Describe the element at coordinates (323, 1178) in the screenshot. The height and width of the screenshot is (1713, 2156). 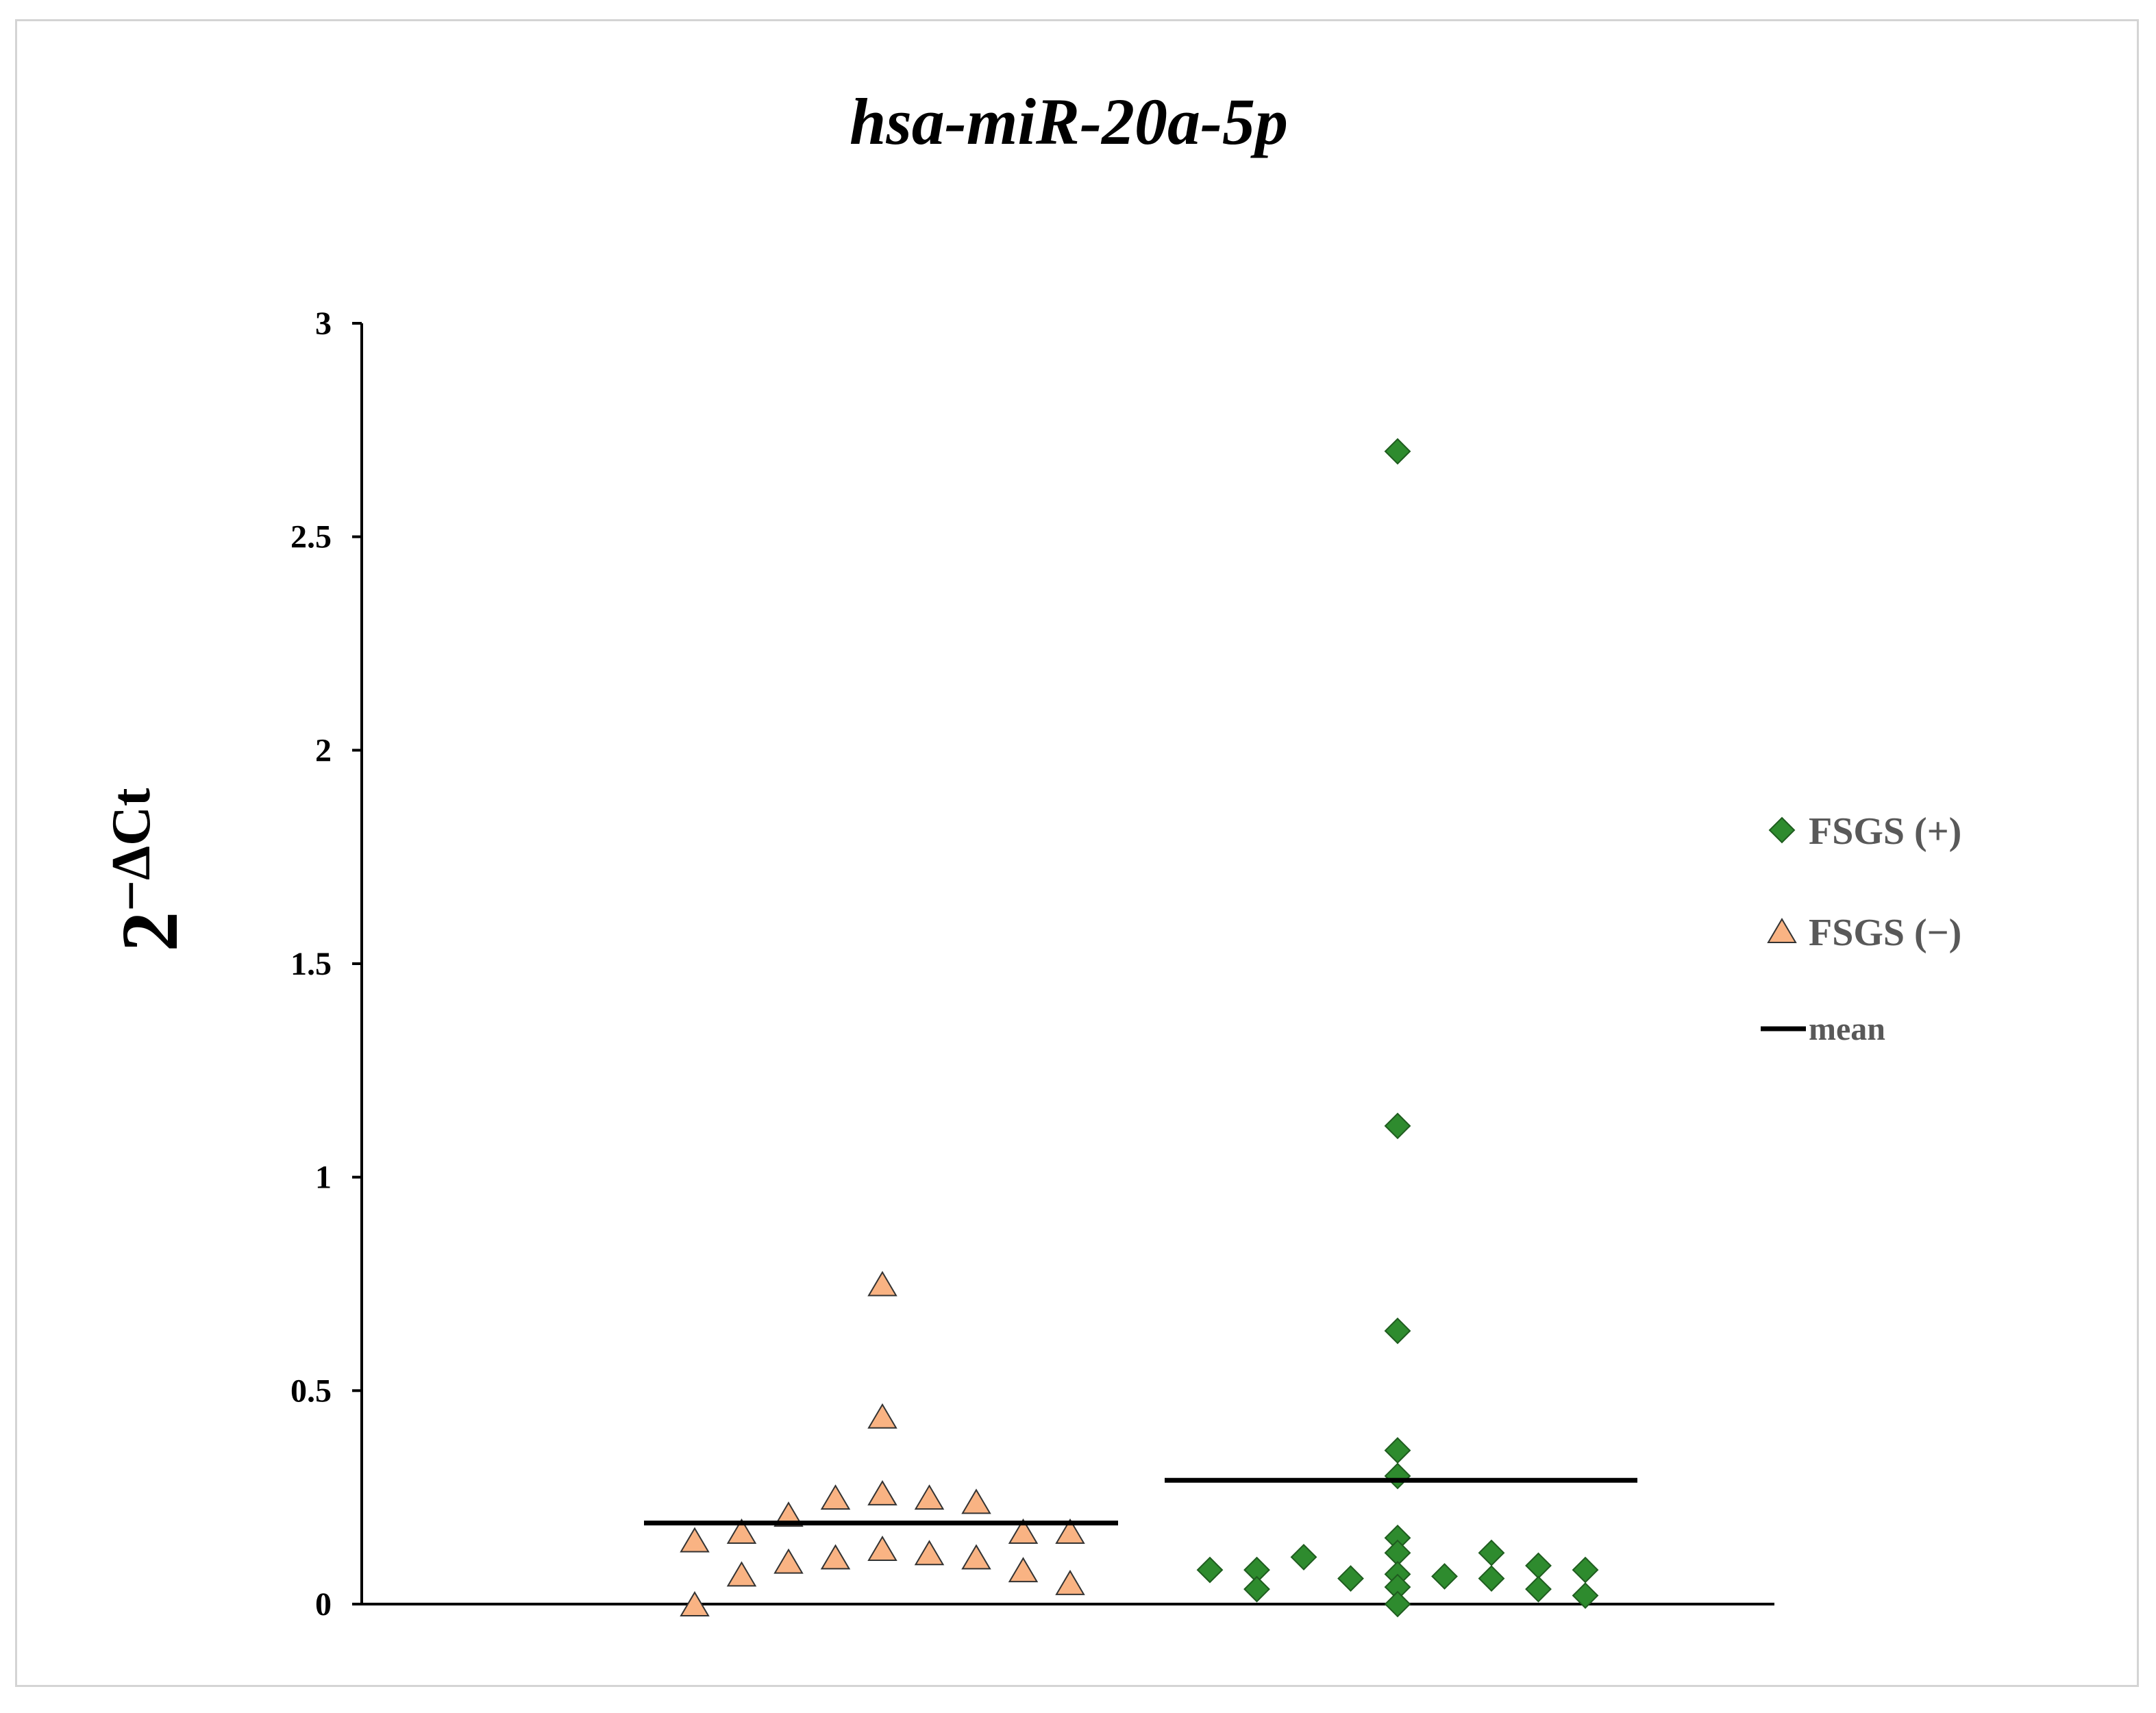
I see `y-tick-label: 1` at that location.